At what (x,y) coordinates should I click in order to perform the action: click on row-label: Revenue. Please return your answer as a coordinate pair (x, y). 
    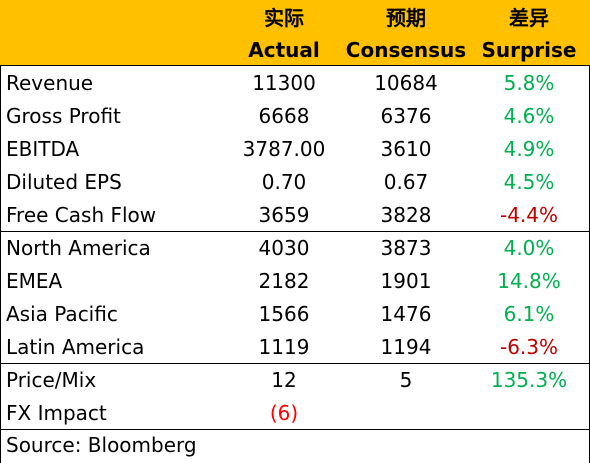
    Looking at the image, I should click on (50, 83).